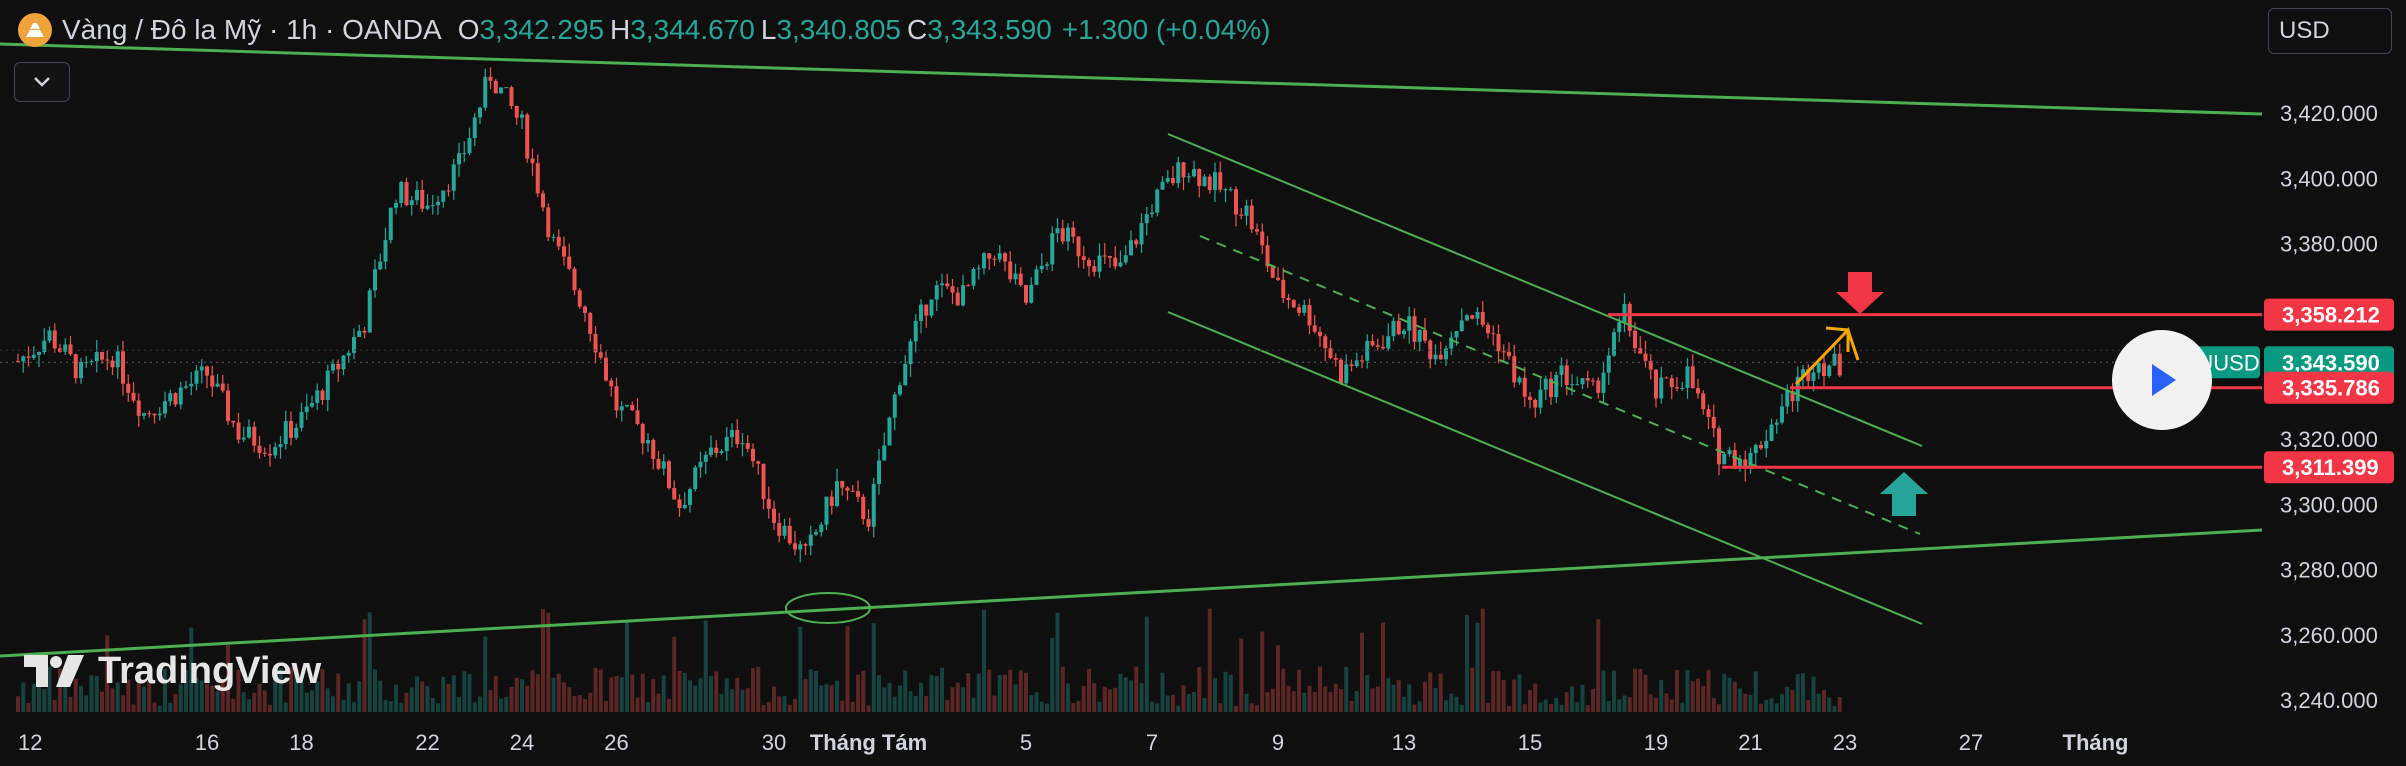  Describe the element at coordinates (1530, 742) in the screenshot. I see `x-tick-label: 15` at that location.